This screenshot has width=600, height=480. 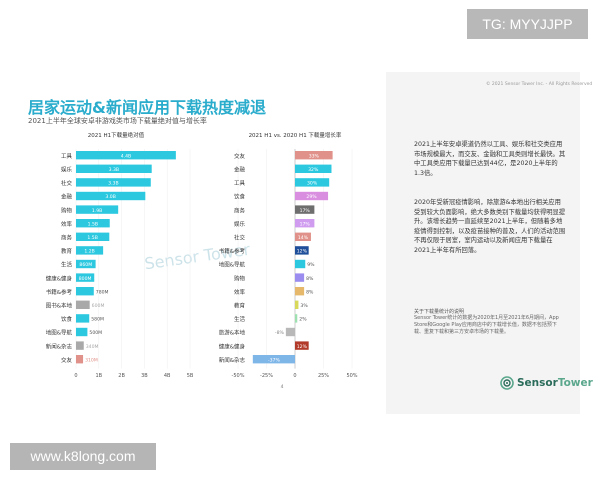 I want to click on chart1-data-label: 4.4B, so click(x=126, y=156).